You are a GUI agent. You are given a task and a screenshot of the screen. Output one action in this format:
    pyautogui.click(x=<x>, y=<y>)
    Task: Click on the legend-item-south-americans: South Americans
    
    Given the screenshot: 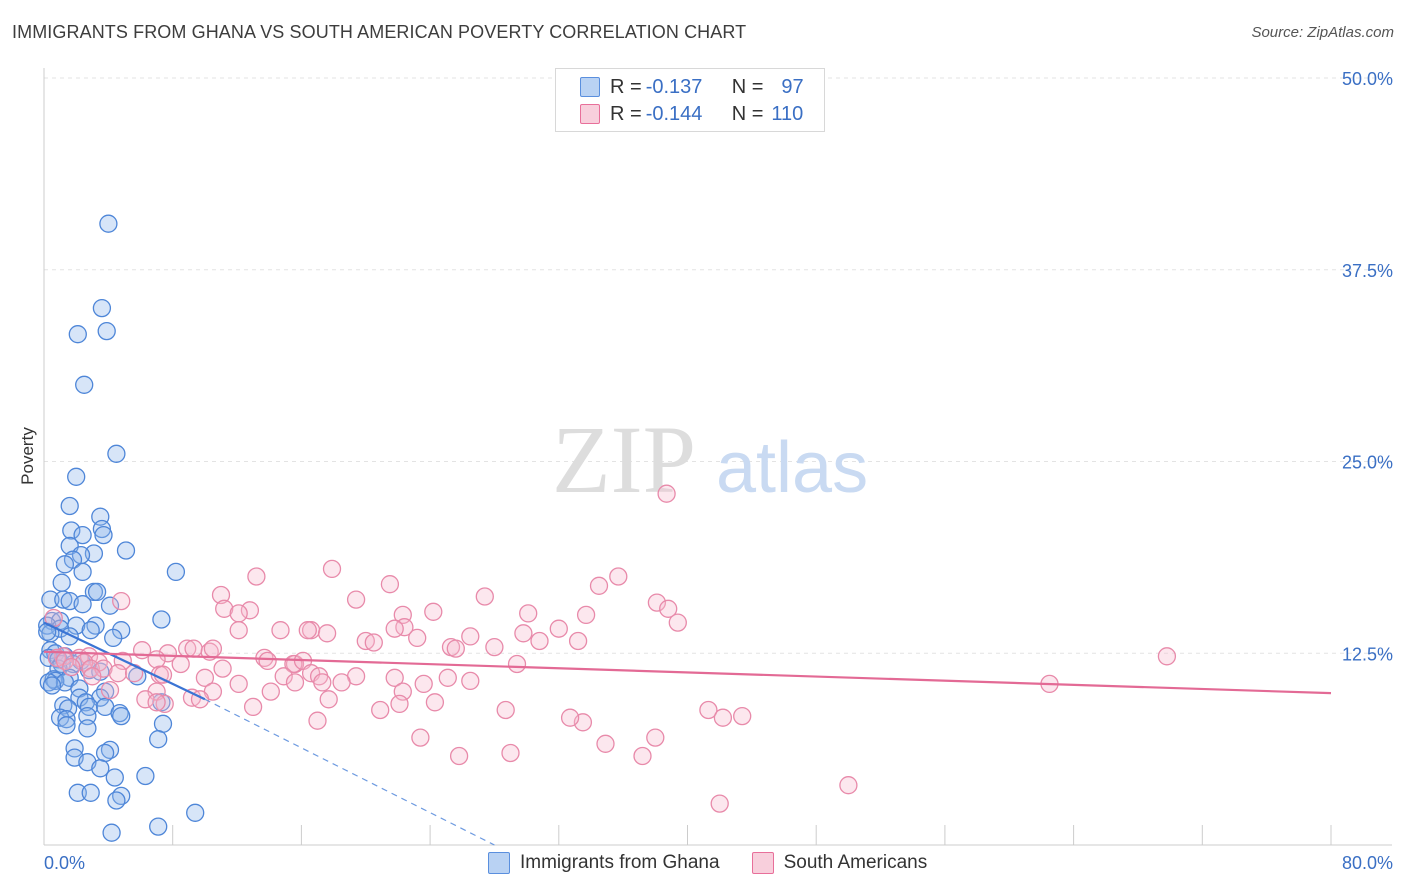 What is the action you would take?
    pyautogui.click(x=839, y=863)
    